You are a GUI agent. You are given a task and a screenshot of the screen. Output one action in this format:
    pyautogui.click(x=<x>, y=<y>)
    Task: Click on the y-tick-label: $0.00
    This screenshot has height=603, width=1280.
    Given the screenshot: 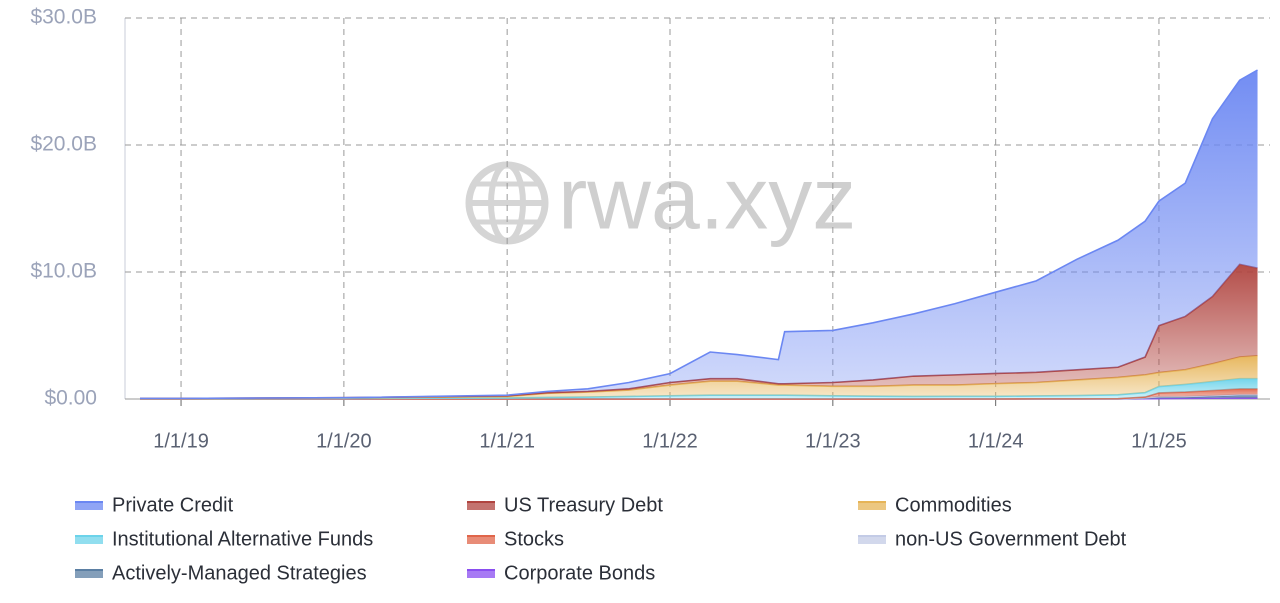 What is the action you would take?
    pyautogui.click(x=70, y=398)
    